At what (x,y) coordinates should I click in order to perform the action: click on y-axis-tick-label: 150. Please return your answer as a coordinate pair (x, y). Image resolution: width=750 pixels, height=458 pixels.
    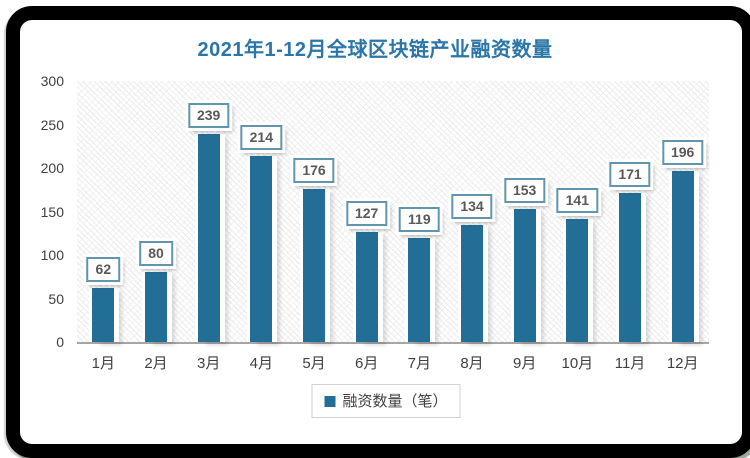
    Looking at the image, I should click on (52, 211).